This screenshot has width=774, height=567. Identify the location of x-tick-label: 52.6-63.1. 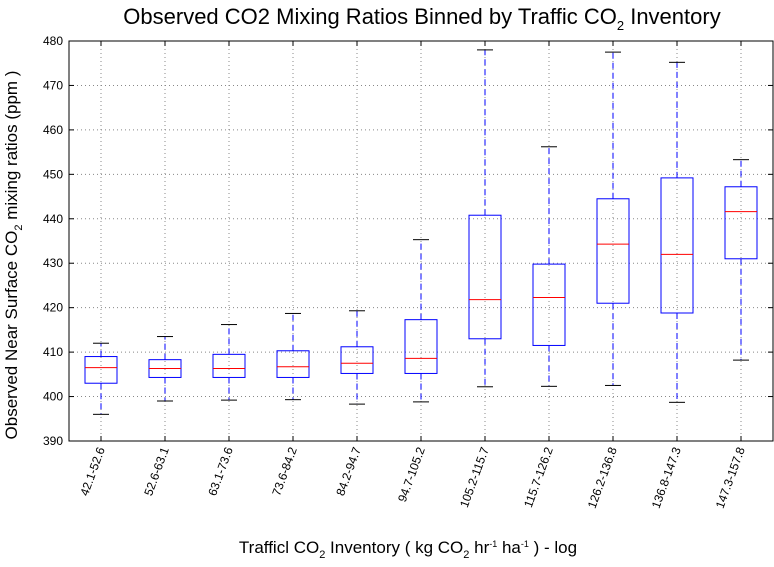
(156, 471).